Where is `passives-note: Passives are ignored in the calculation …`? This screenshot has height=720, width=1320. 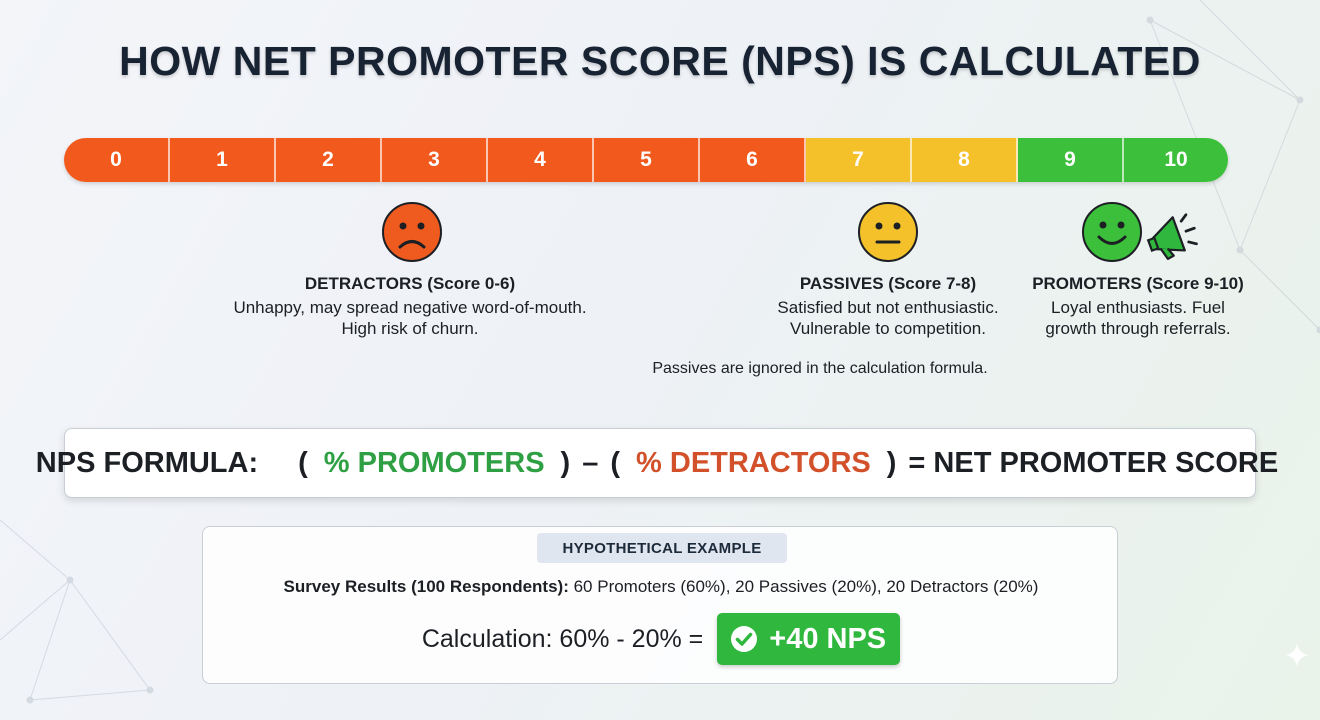
passives-note: Passives are ignored in the calculation … is located at coordinates (820, 368).